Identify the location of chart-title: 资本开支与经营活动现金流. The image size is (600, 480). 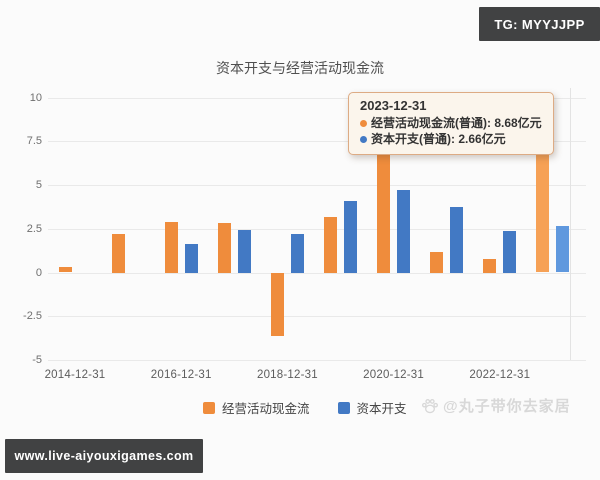
(300, 68).